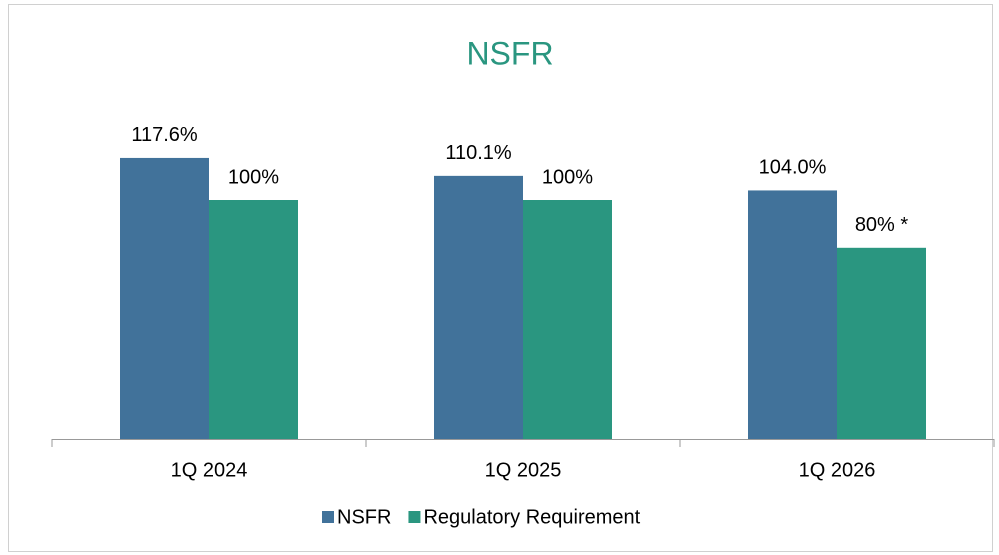 This screenshot has height=555, width=999. Describe the element at coordinates (364, 517) in the screenshot. I see `legend-label: NSFR` at that location.